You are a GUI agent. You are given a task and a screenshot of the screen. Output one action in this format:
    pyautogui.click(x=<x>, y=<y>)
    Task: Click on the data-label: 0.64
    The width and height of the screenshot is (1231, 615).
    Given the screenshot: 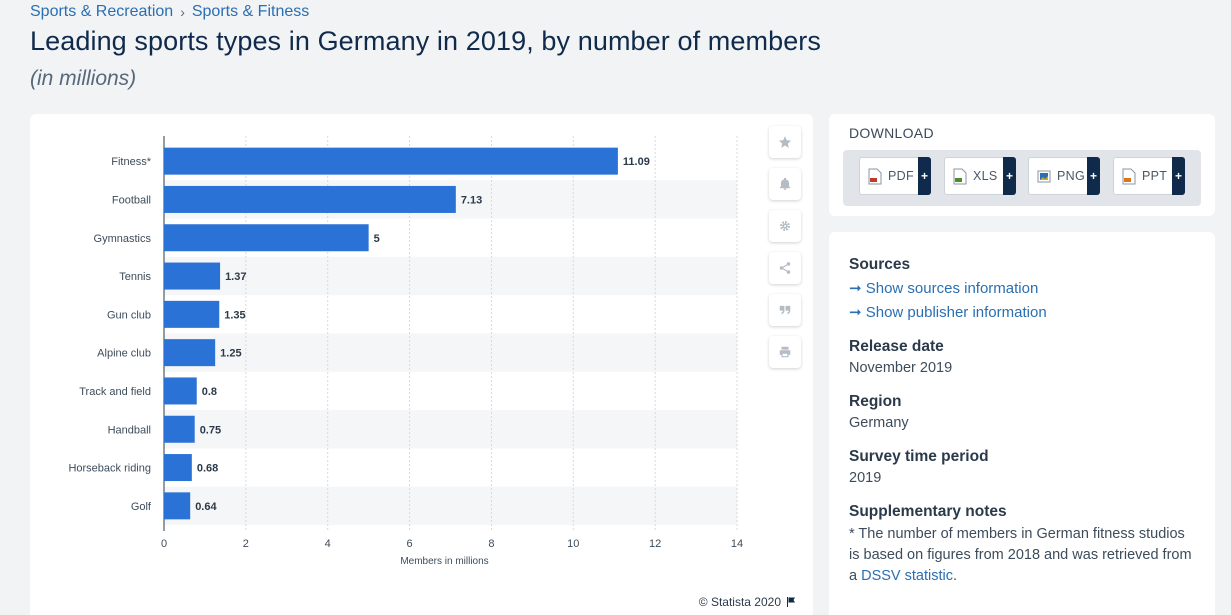 What is the action you would take?
    pyautogui.click(x=206, y=507)
    